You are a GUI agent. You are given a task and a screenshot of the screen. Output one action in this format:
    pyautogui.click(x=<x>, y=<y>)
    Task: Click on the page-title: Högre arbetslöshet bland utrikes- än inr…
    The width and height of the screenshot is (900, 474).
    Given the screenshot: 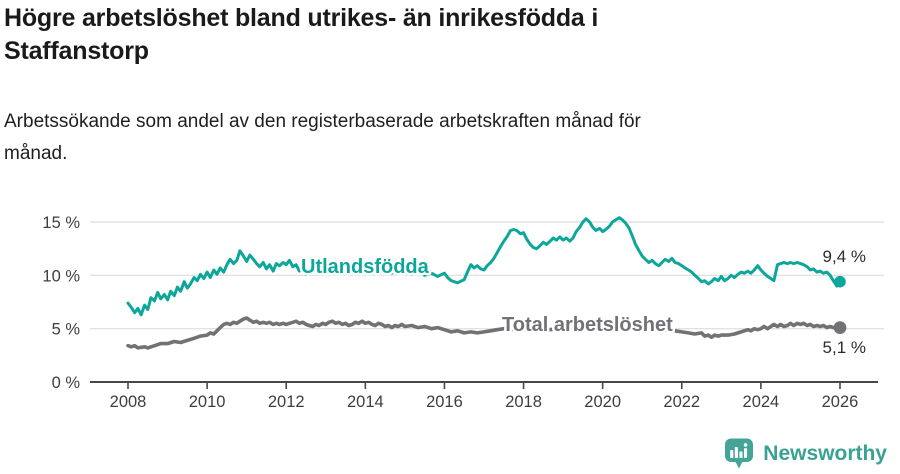 What is the action you would take?
    pyautogui.click(x=301, y=35)
    